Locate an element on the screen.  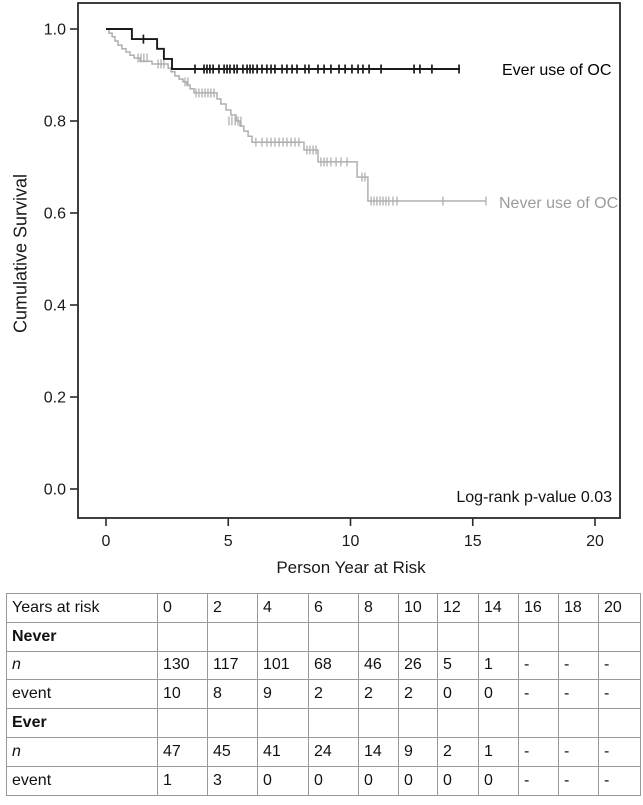
legend-label-never: Never use of OC is located at coordinates (559, 203).